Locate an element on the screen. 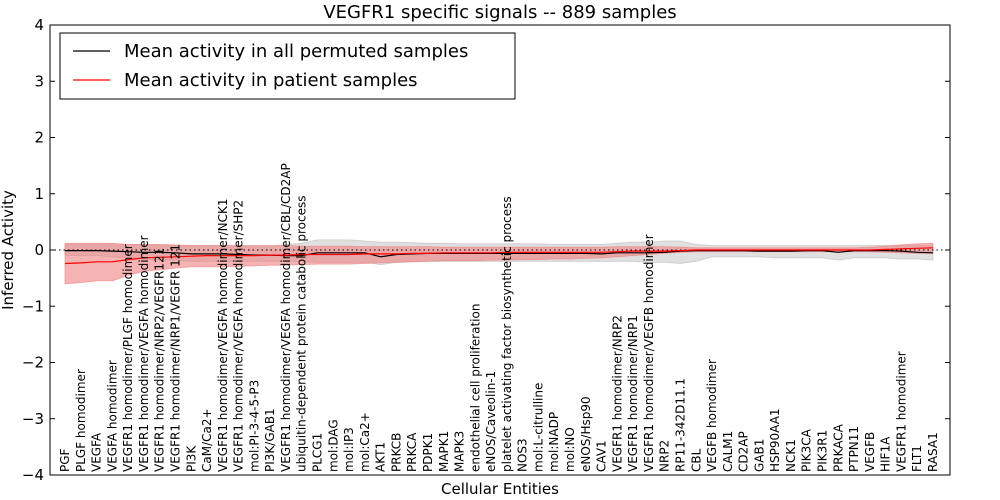 Image resolution: width=1000 pixels, height=500 pixels. y-tick-label: 0 is located at coordinates (39, 250).